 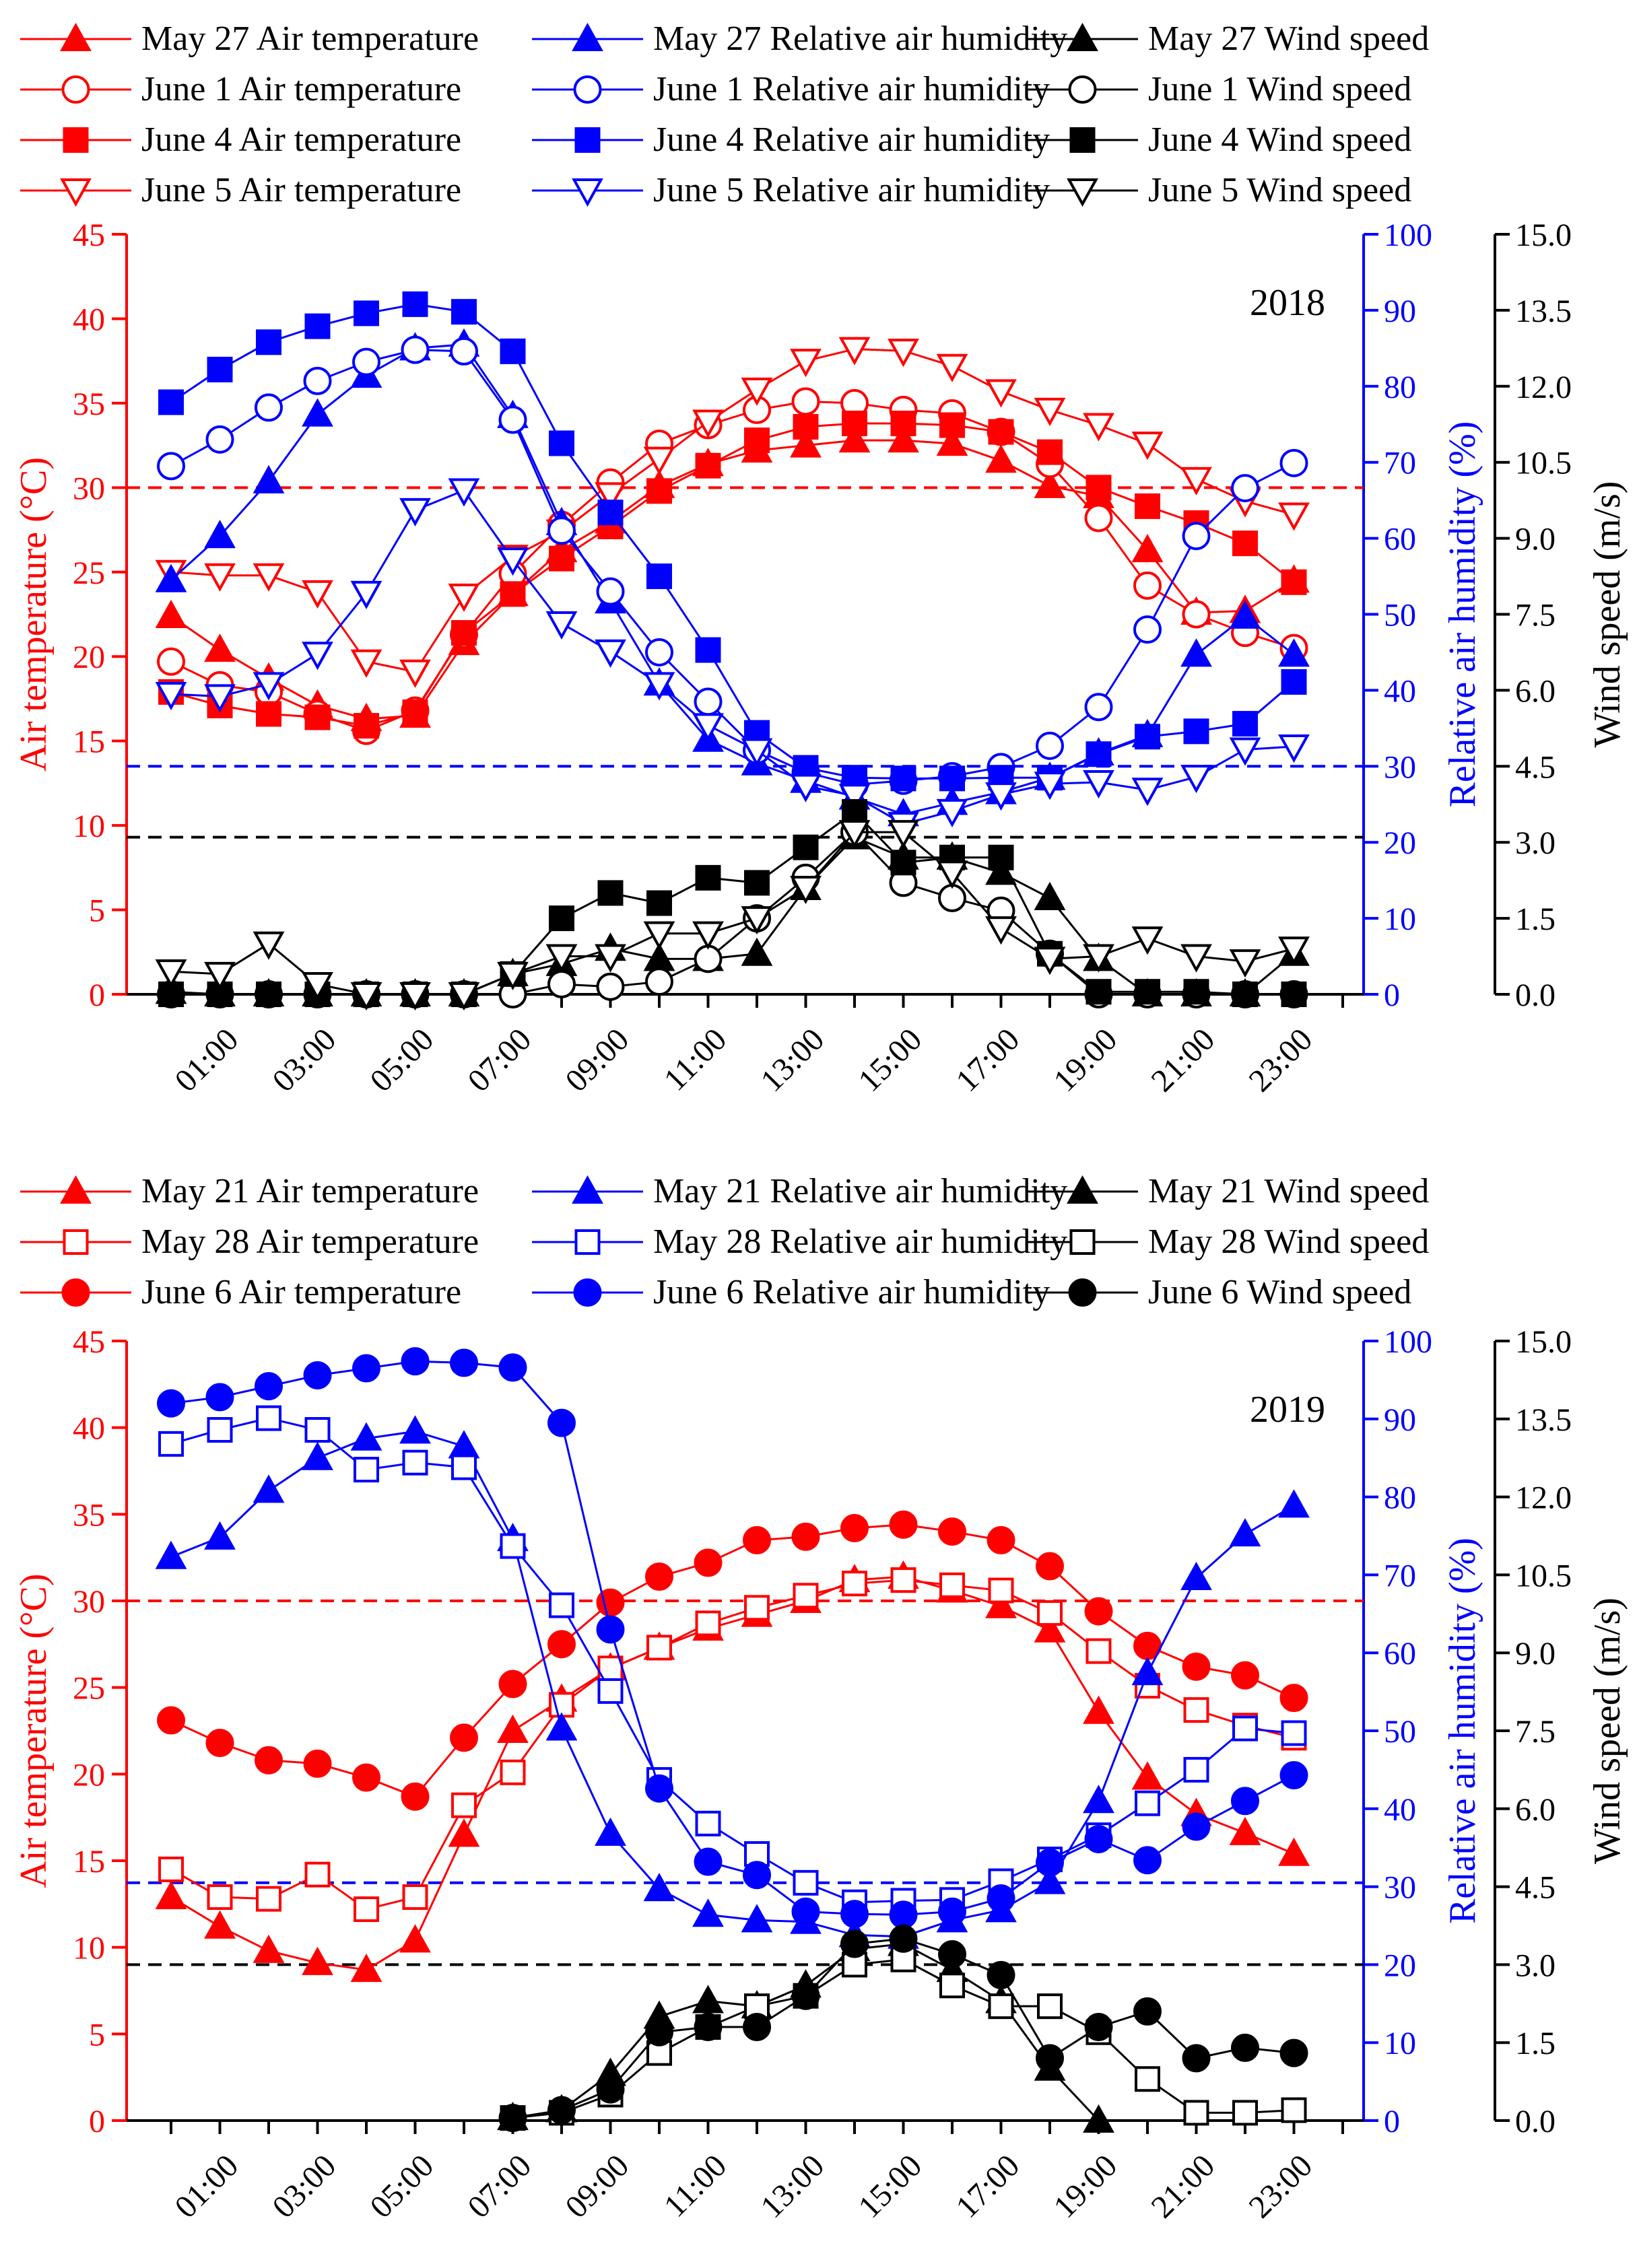 I want to click on wind-tick-label: 1.5, so click(x=1536, y=2043).